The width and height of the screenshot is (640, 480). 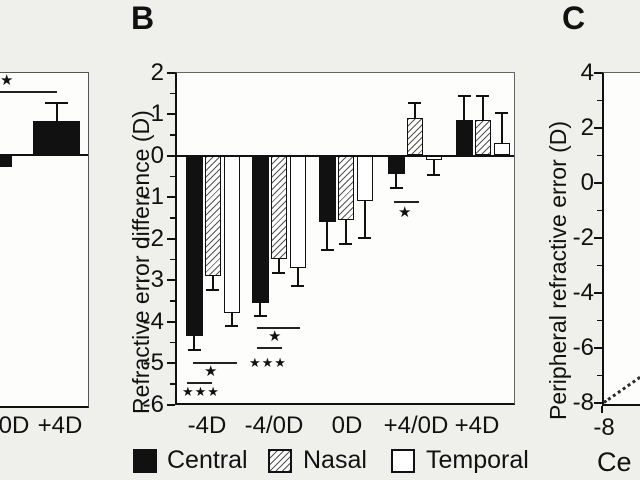 What do you see at coordinates (231, 234) in the screenshot?
I see `panel-b-bar-temporal--4D` at bounding box center [231, 234].